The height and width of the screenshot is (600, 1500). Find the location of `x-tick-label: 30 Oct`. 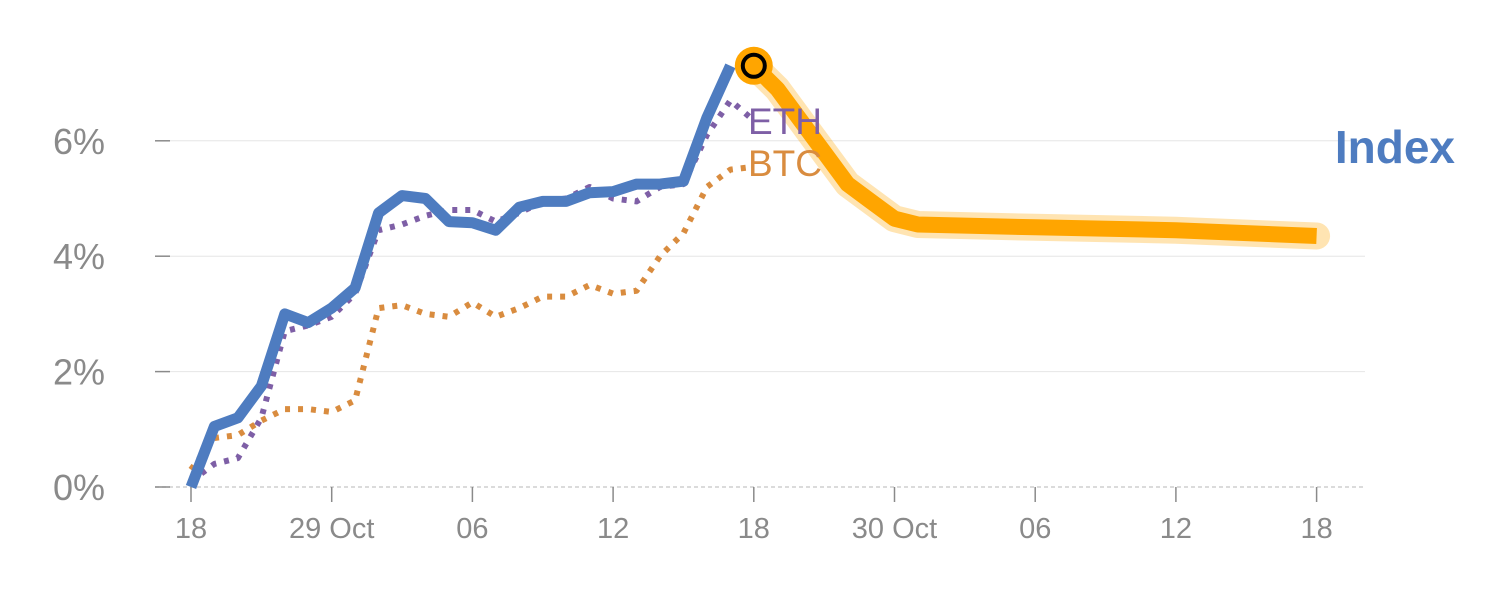

x-tick-label: 30 Oct is located at coordinates (894, 529).